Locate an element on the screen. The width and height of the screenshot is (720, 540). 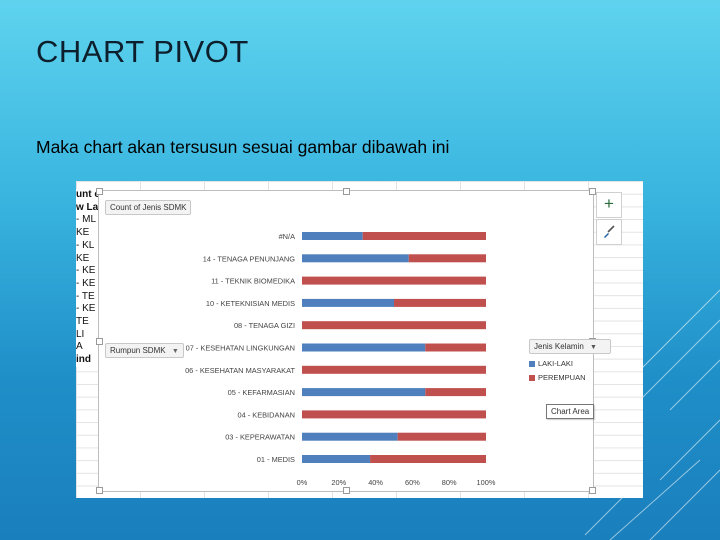
category-label: 14 - TENAGA PENUNJANG is located at coordinates (249, 258).